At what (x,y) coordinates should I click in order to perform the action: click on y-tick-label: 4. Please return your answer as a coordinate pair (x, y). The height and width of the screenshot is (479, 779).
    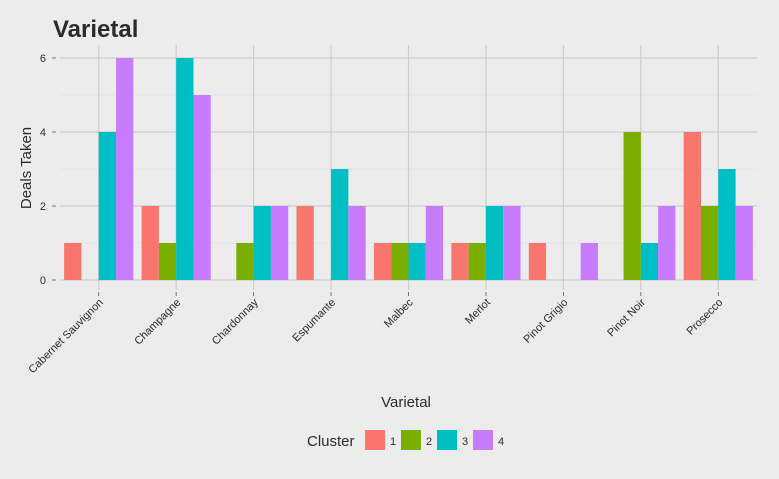
    Looking at the image, I should click on (43, 133).